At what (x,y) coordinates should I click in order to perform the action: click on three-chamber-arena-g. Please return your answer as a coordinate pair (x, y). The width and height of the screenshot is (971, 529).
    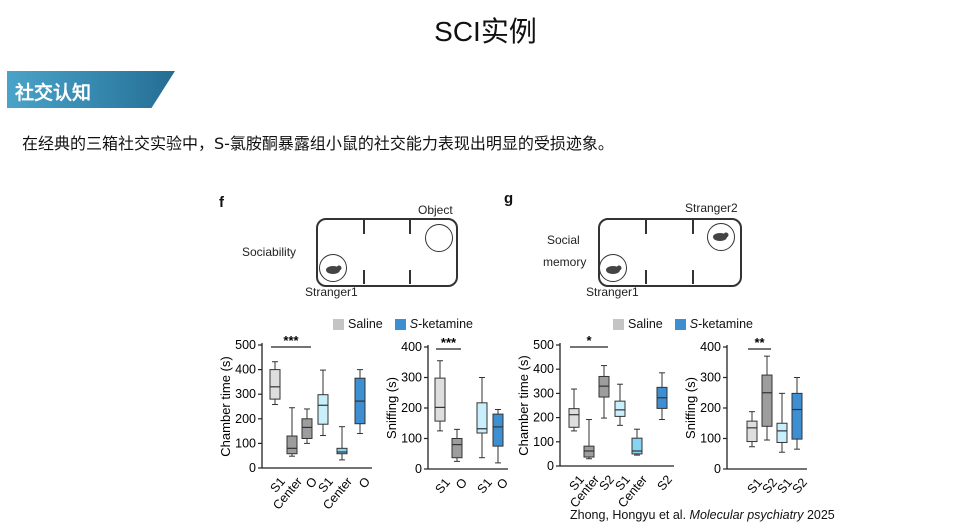
    Looking at the image, I should click on (670, 252).